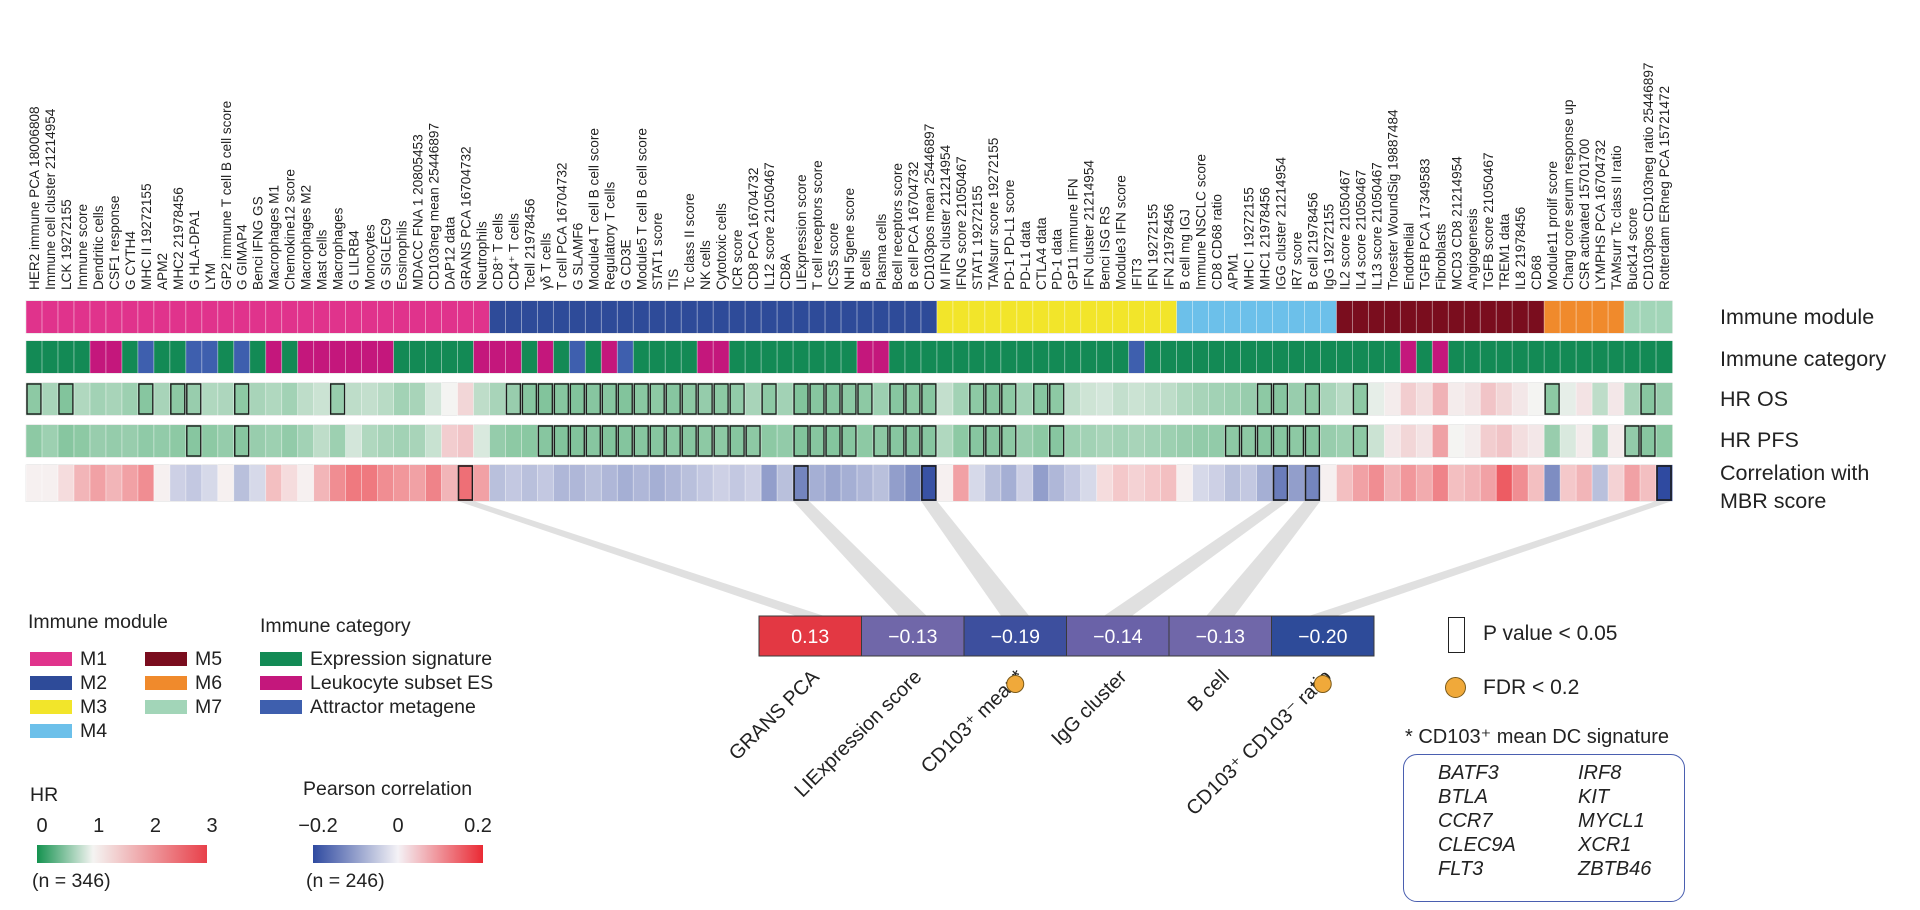  Describe the element at coordinates (769, 226) in the screenshot. I see `column-label: IL12 score 21050467` at that location.